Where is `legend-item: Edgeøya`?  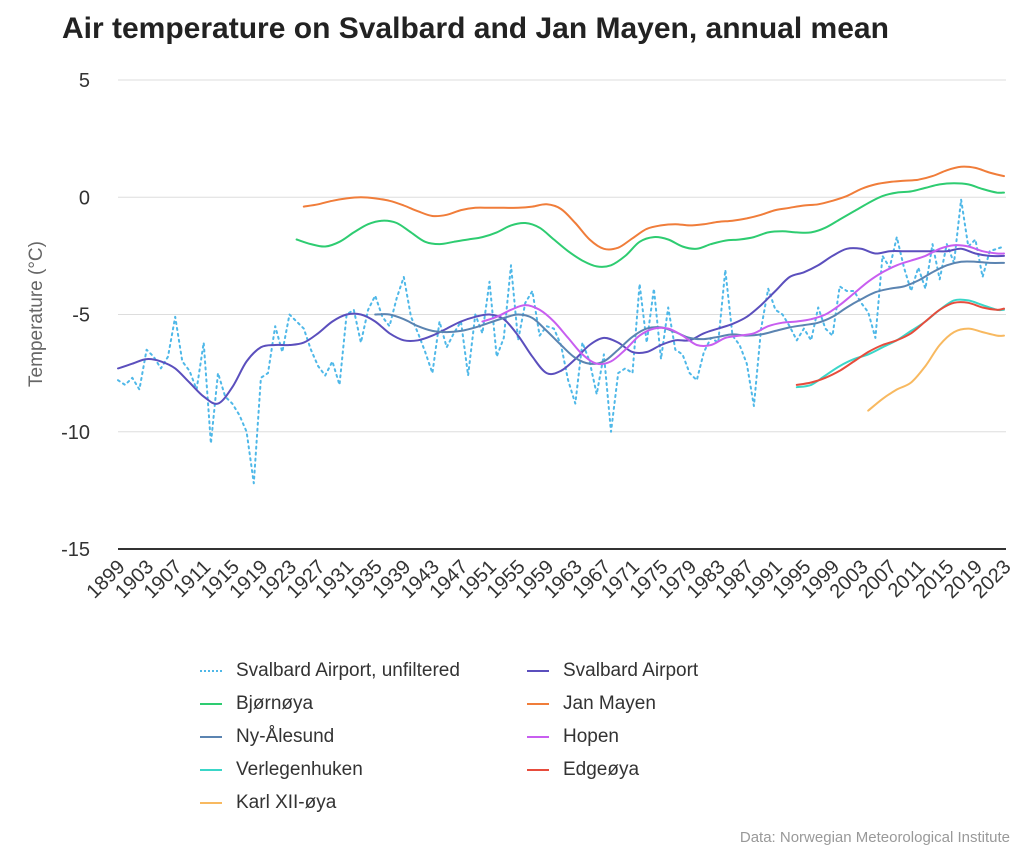
legend-item: Edgeøya is located at coordinates (637, 770).